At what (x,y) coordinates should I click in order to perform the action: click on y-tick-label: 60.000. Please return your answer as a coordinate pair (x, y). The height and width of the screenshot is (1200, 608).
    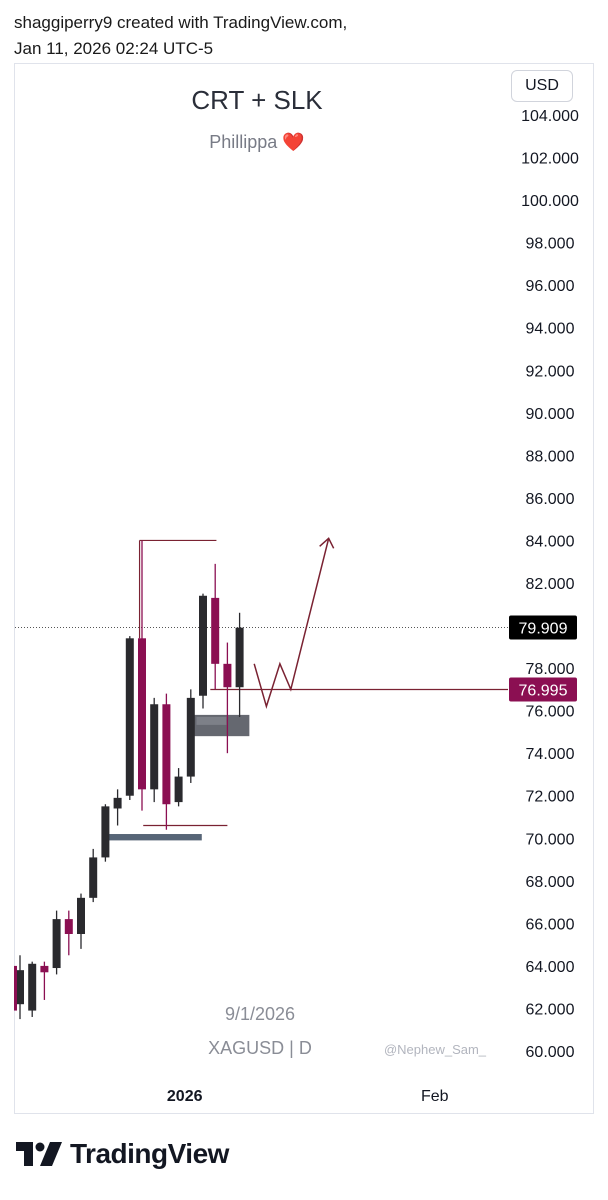
    Looking at the image, I should click on (550, 1052).